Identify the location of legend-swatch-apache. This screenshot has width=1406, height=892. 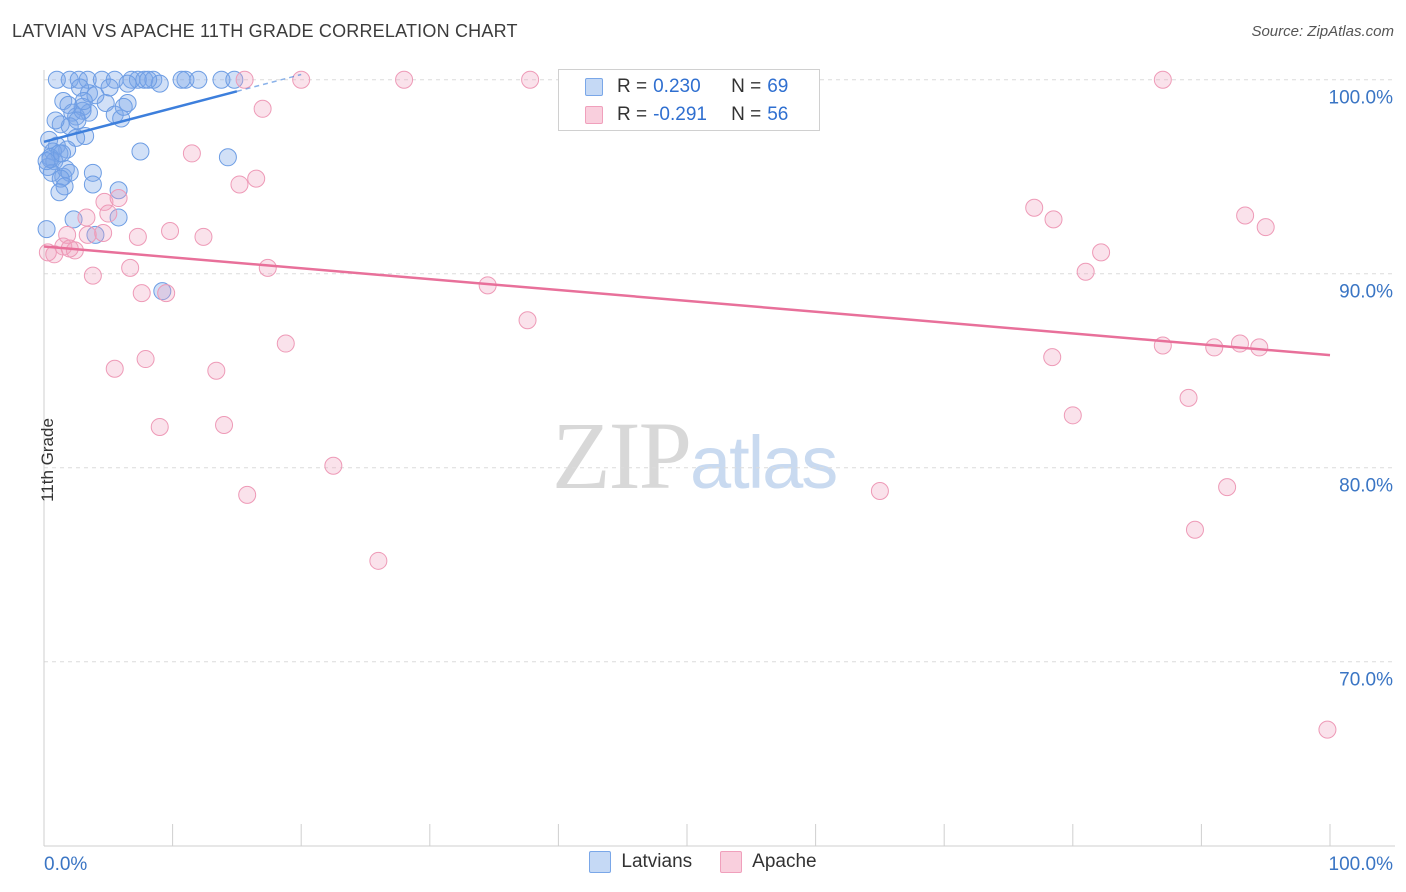
(731, 862).